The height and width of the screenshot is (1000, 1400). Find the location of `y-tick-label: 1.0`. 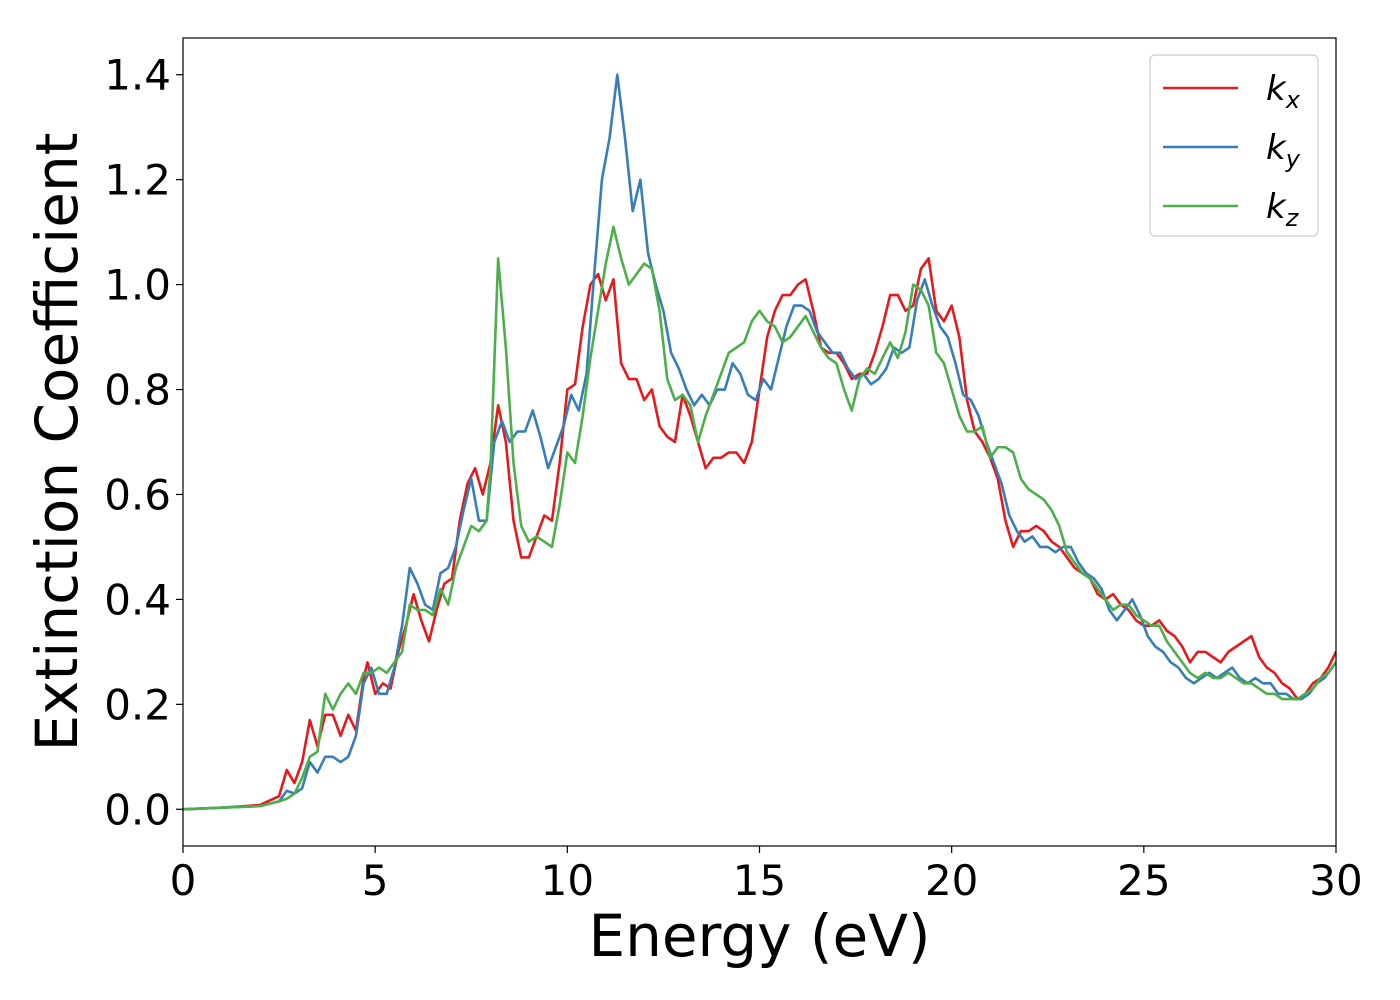

y-tick-label: 1.0 is located at coordinates (137, 285).